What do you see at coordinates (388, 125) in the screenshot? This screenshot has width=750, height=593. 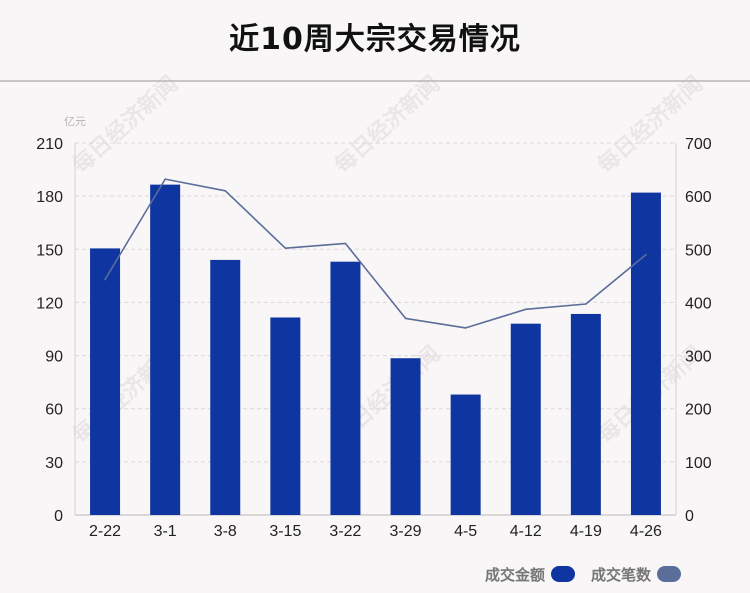 I see `watermark-2: 每日经济新闻` at bounding box center [388, 125].